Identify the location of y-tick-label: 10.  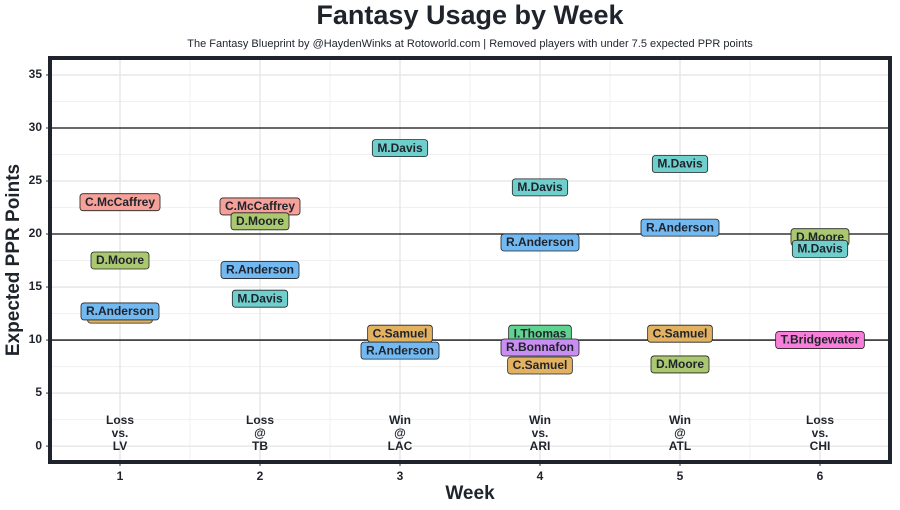
(36, 339).